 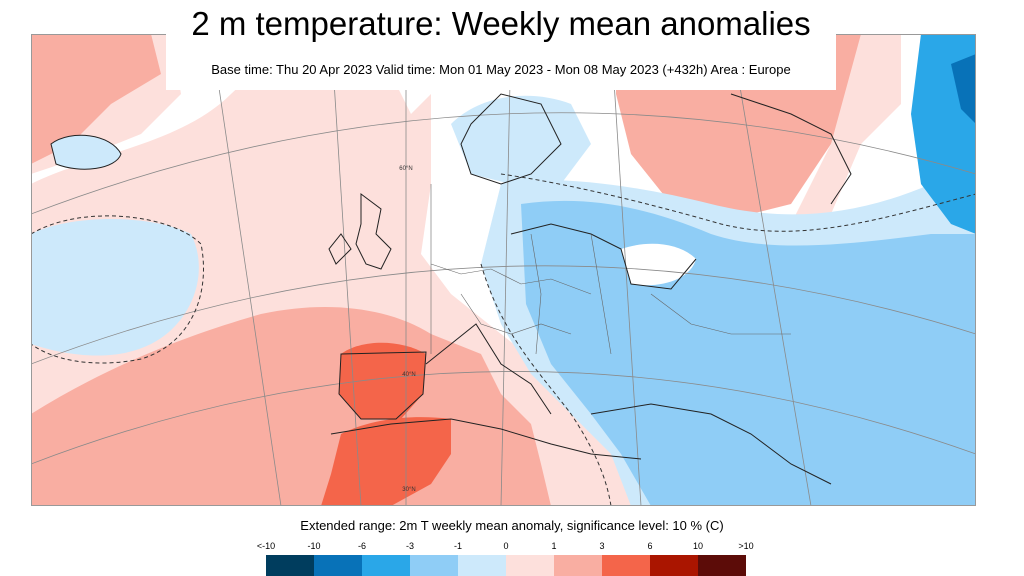 What do you see at coordinates (554, 546) in the screenshot?
I see `legend-tick-label: 1` at bounding box center [554, 546].